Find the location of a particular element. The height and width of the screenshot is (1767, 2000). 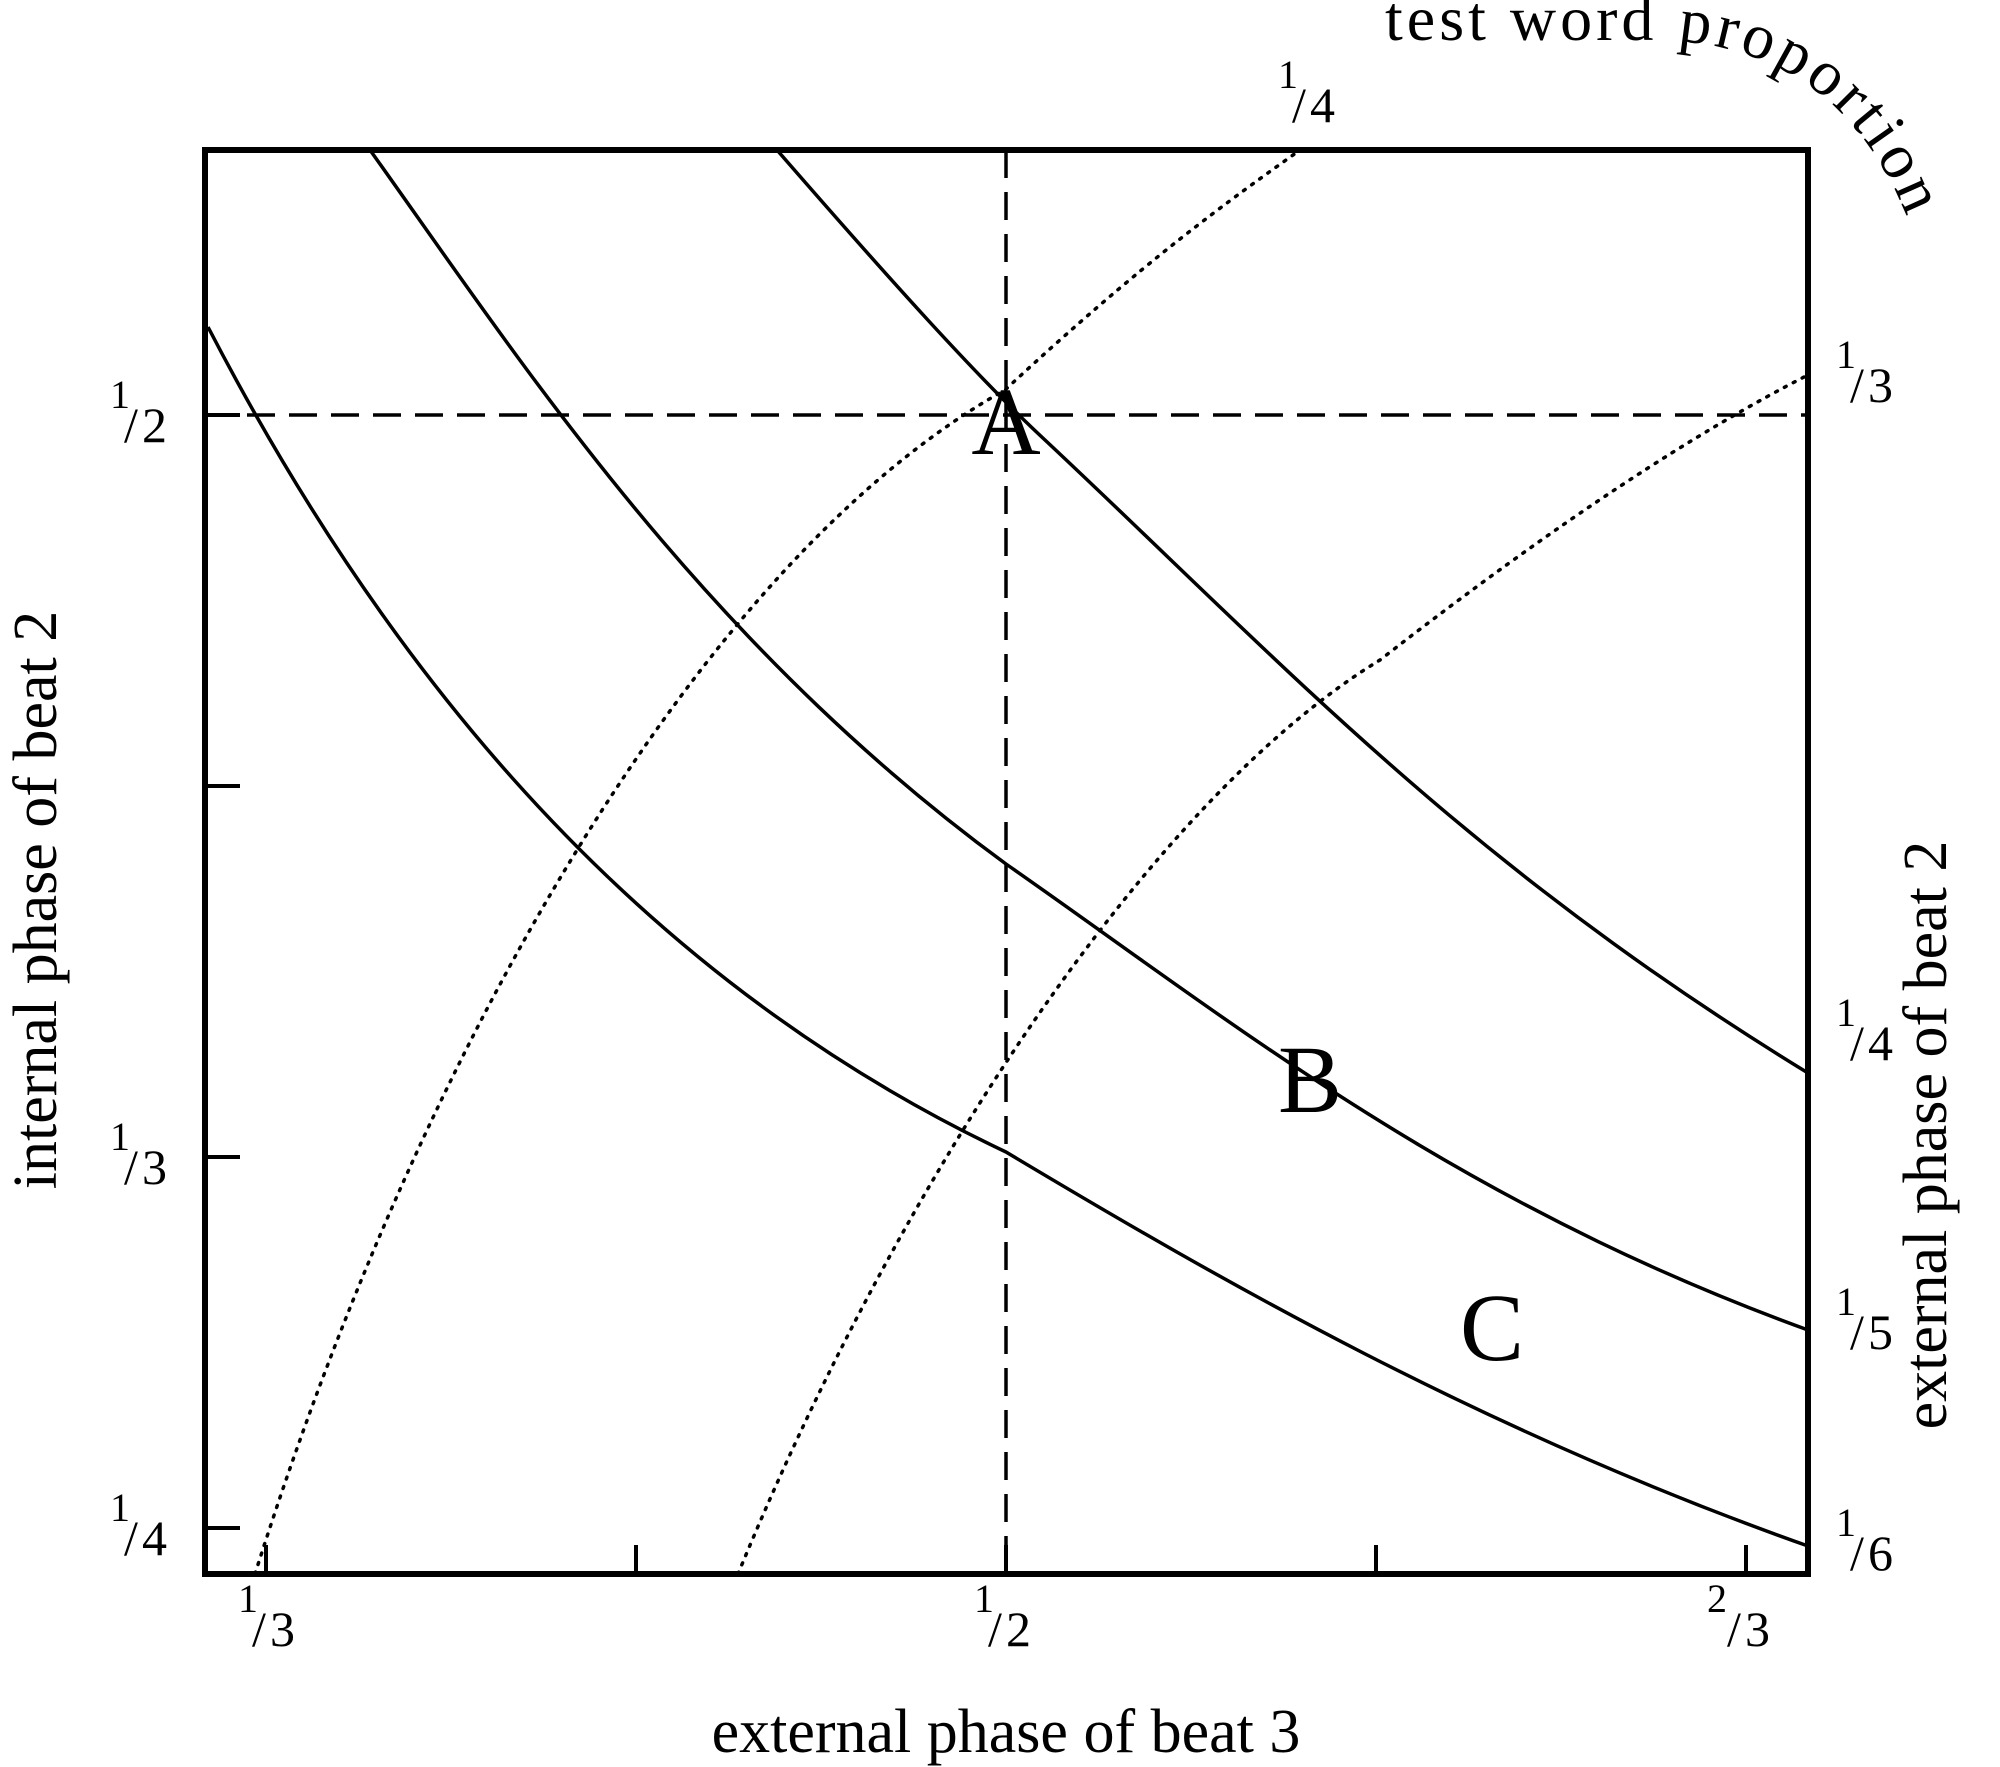

top-title-path: test word proportion is located at coordinates (1671, 113).